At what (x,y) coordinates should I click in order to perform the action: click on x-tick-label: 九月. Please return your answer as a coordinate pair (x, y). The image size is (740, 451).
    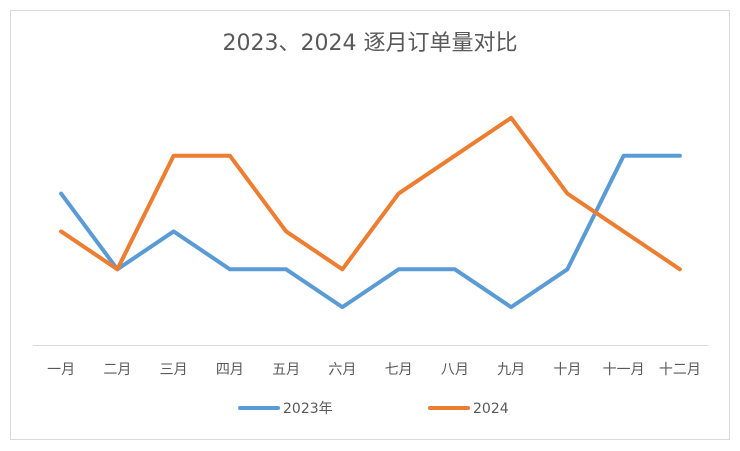
    Looking at the image, I should click on (511, 370).